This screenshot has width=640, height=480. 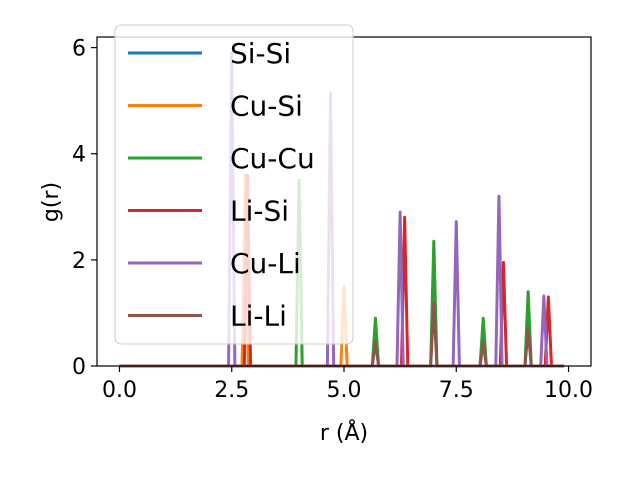 What do you see at coordinates (79, 49) in the screenshot?
I see `y-tick-label: 6` at bounding box center [79, 49].